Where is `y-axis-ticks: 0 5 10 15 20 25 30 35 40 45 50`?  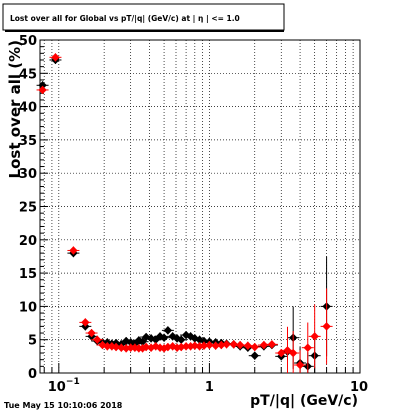 y-axis-ticks: 0 5 10 15 20 25 30 35 40 45 50 is located at coordinates (33, 208).